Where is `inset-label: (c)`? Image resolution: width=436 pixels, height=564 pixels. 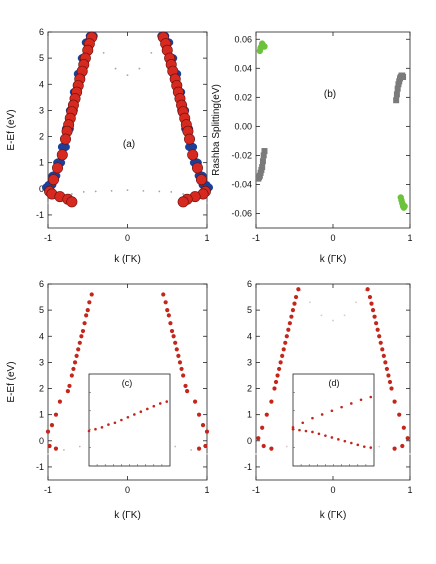
inset-label: (c) is located at coordinates (127, 383).